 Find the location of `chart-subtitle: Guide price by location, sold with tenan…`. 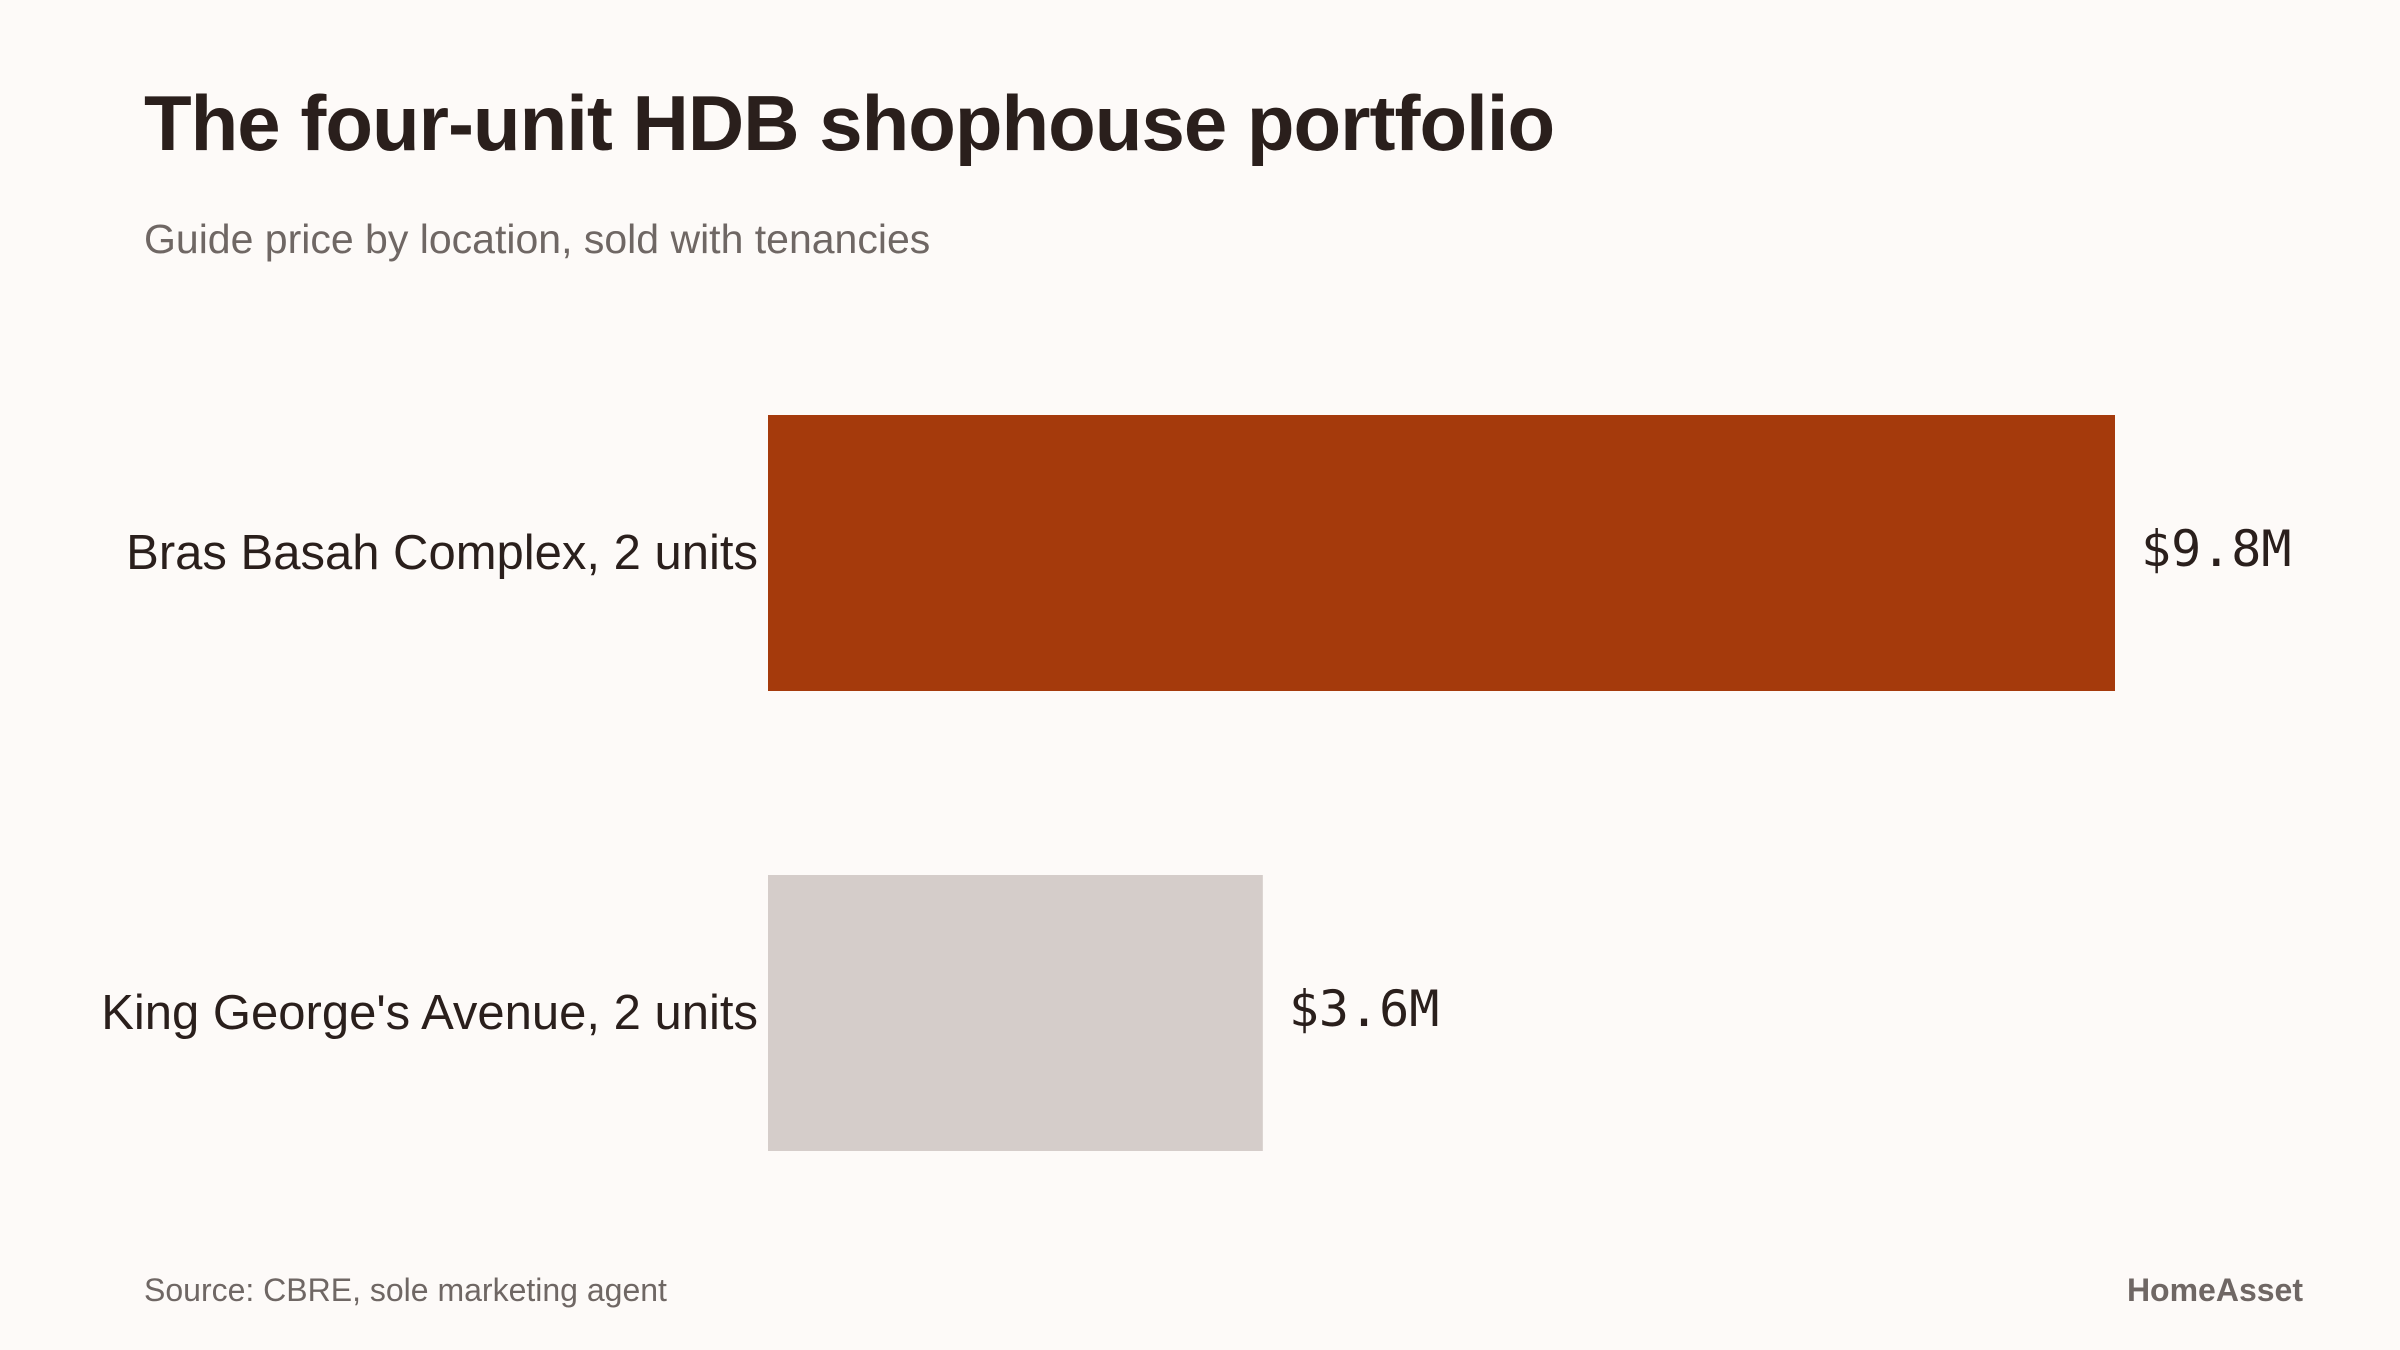

chart-subtitle: Guide price by location, sold with tenan… is located at coordinates (537, 239).